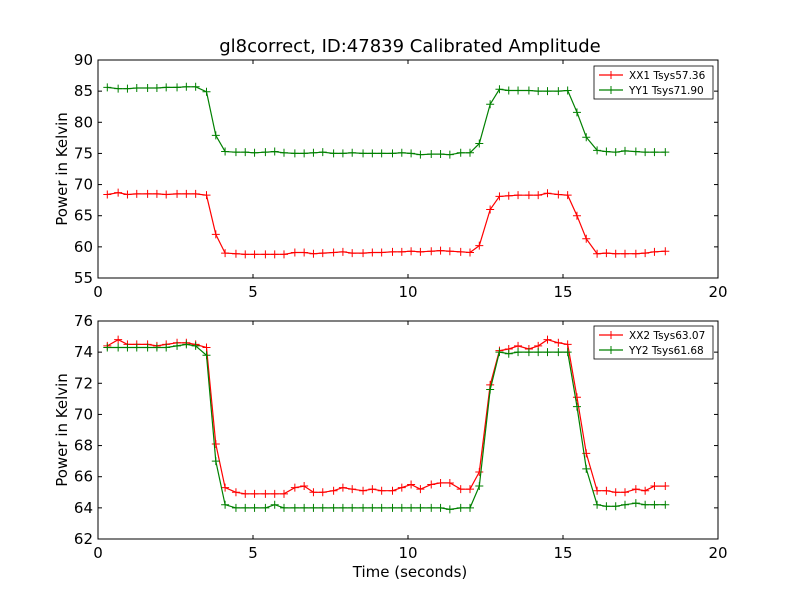 This screenshot has height=600, width=800. Describe the element at coordinates (83, 352) in the screenshot. I see `bottom-y-tick-label: 74` at that location.